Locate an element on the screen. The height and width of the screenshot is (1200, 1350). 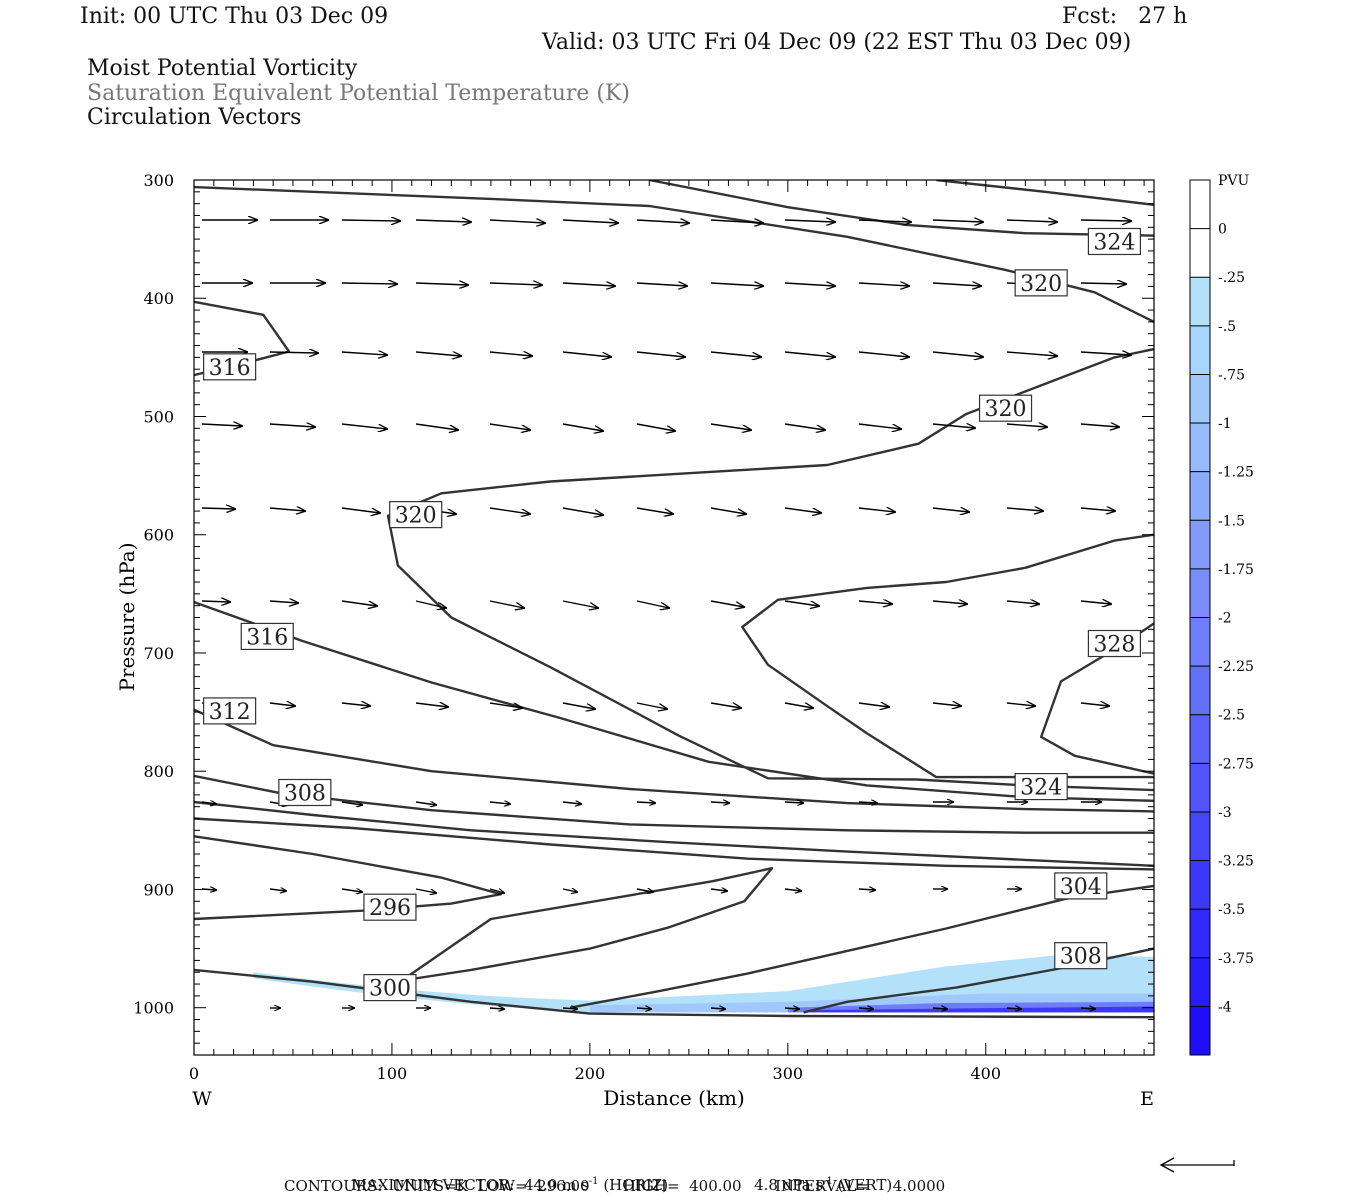
y-tick-label: 800 is located at coordinates (158, 771).